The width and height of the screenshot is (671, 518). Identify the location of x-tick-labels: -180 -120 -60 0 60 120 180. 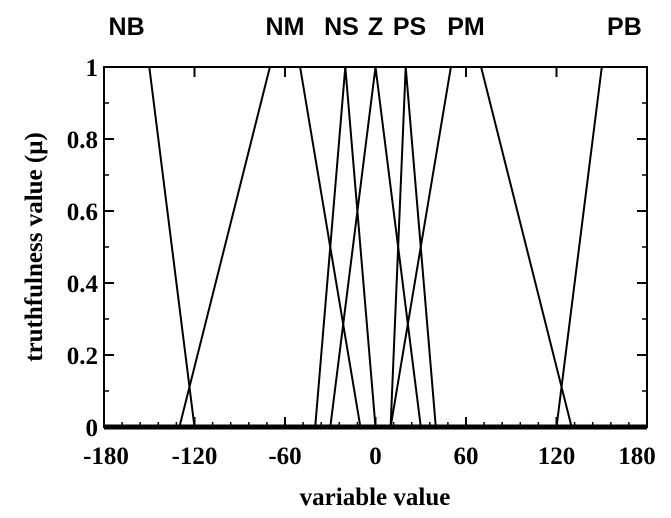
(369, 456).